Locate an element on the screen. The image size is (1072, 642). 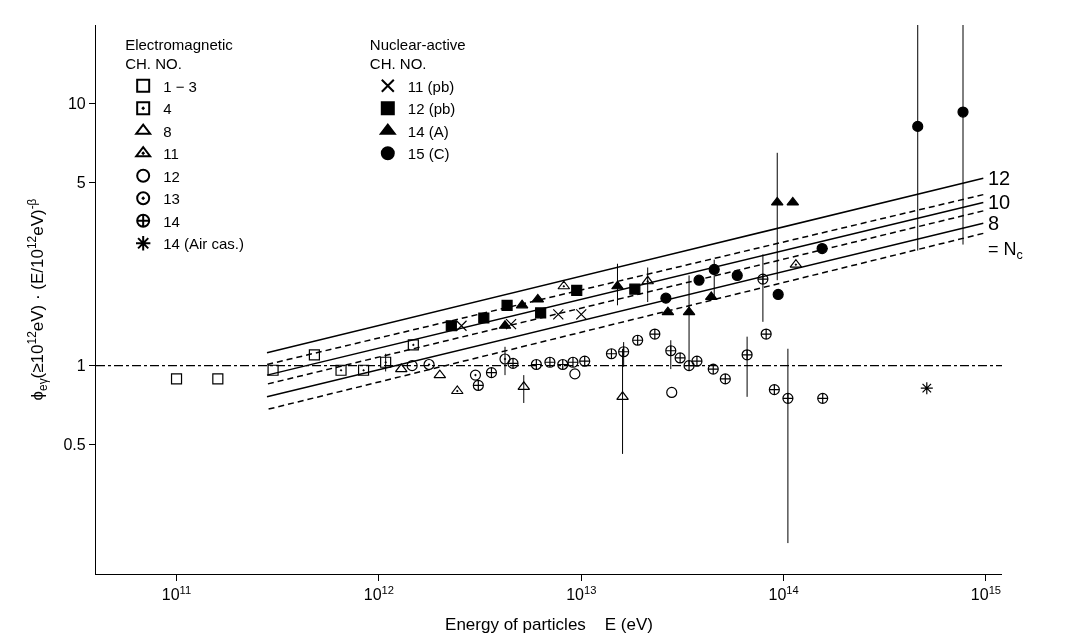
series-label: 10 is located at coordinates (999, 202).